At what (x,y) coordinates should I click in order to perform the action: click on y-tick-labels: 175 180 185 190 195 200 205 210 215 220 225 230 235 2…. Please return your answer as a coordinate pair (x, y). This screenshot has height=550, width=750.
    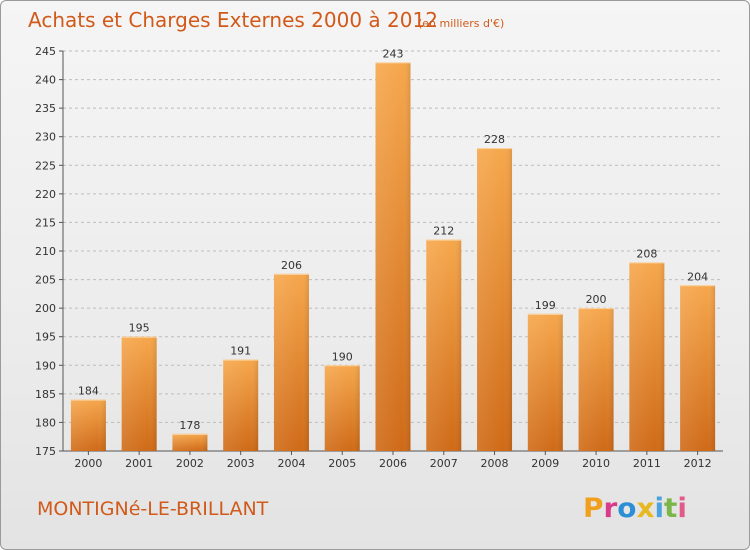
    Looking at the image, I should click on (45, 251).